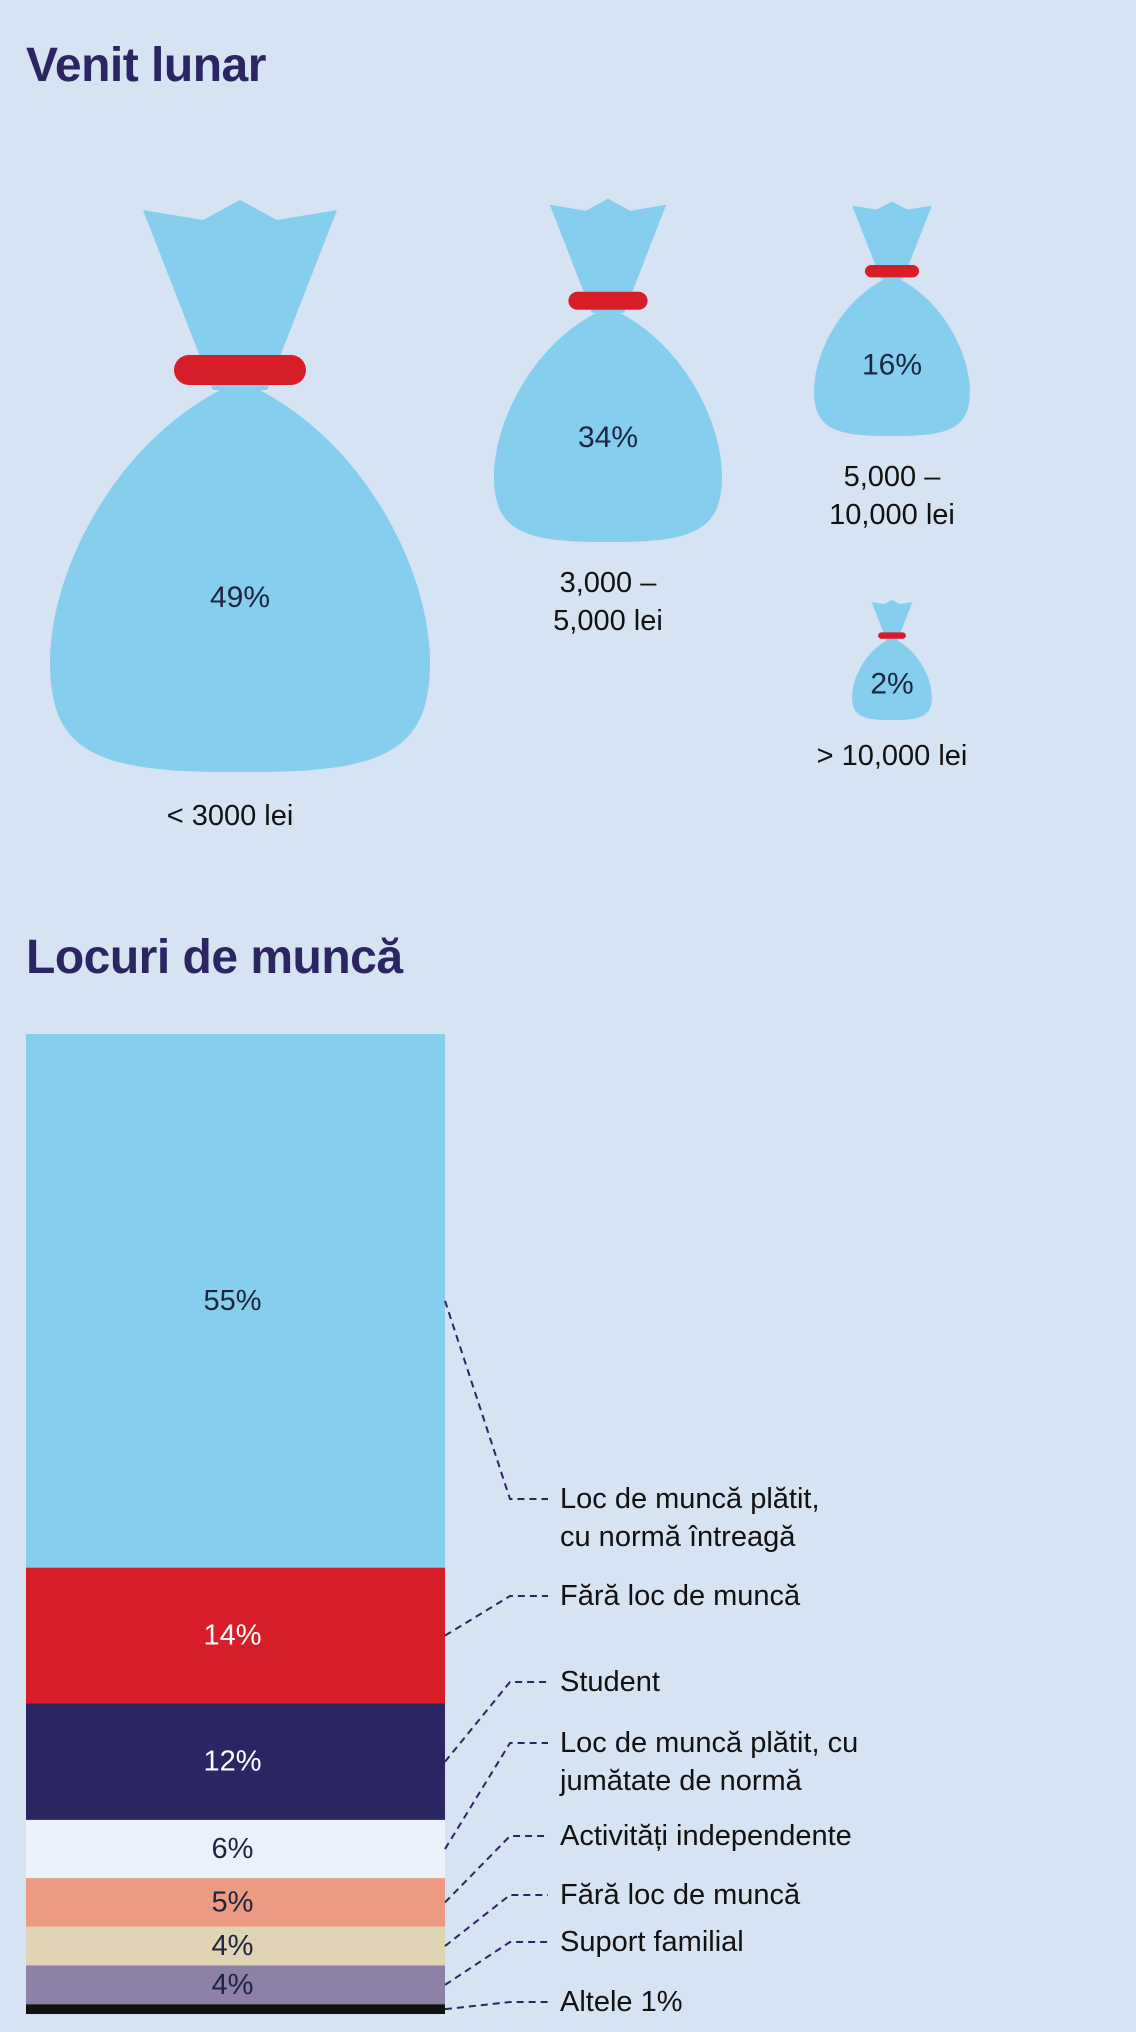 The image size is (1136, 2032). I want to click on segment-percent-label: 5%, so click(233, 1902).